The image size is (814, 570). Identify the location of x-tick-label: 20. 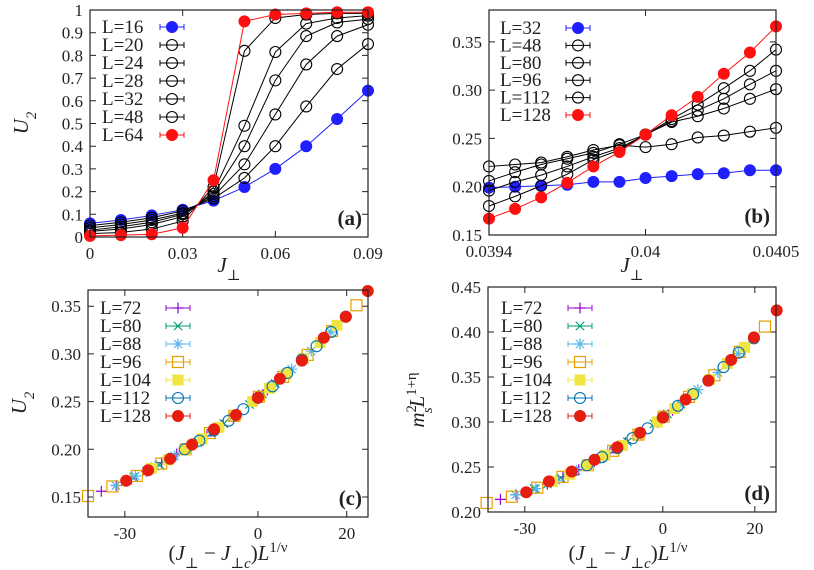
(346, 533).